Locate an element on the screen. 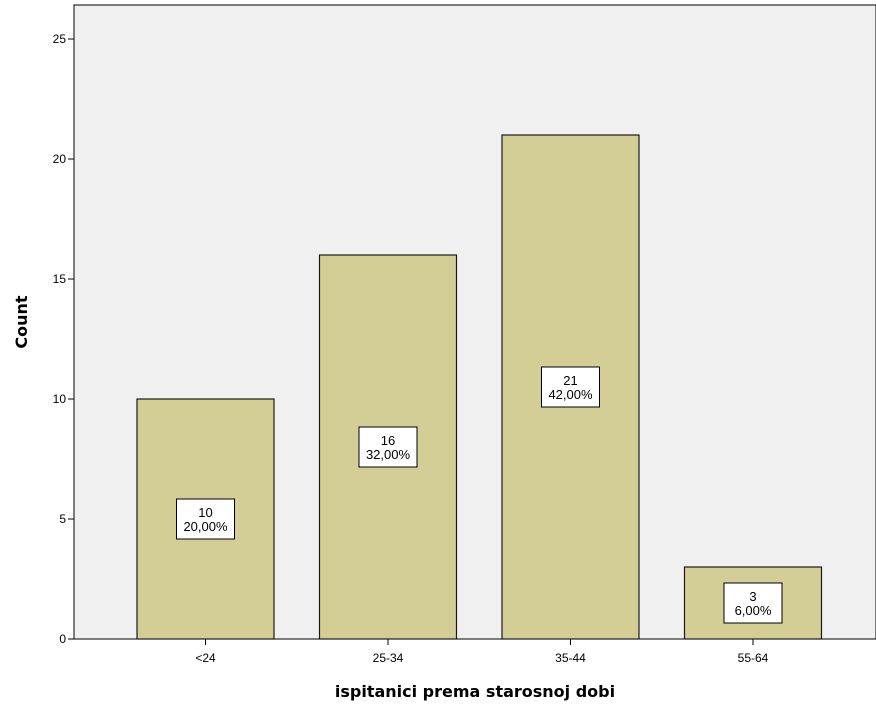  y-axis-title: Count is located at coordinates (21, 322).